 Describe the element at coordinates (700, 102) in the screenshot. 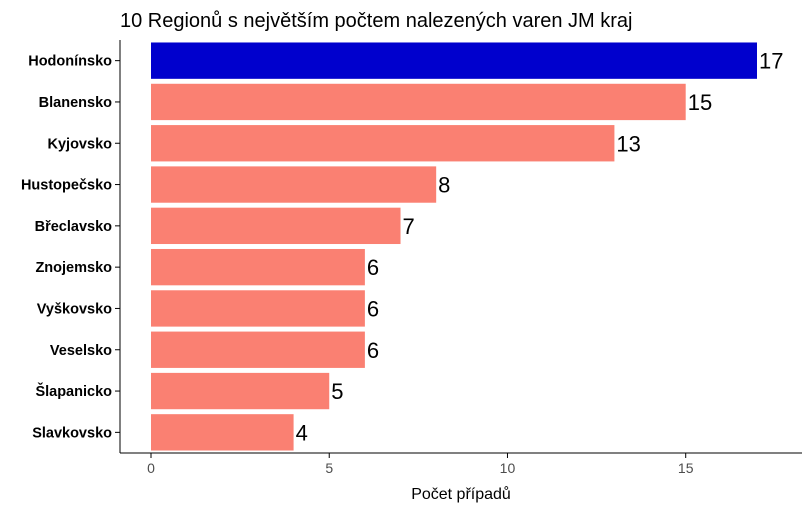

I see `data-value-label: 15` at that location.